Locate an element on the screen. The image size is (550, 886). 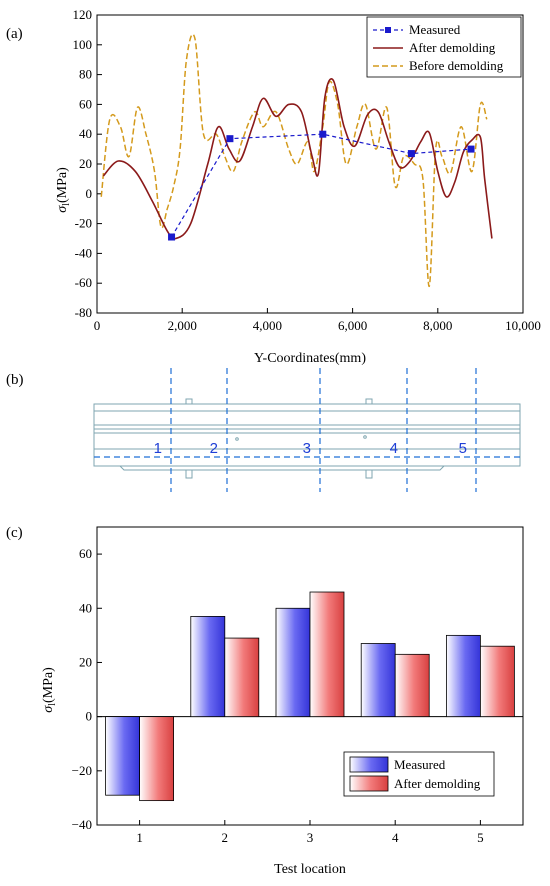
legend-label-measured-c: Measured is located at coordinates (420, 764).